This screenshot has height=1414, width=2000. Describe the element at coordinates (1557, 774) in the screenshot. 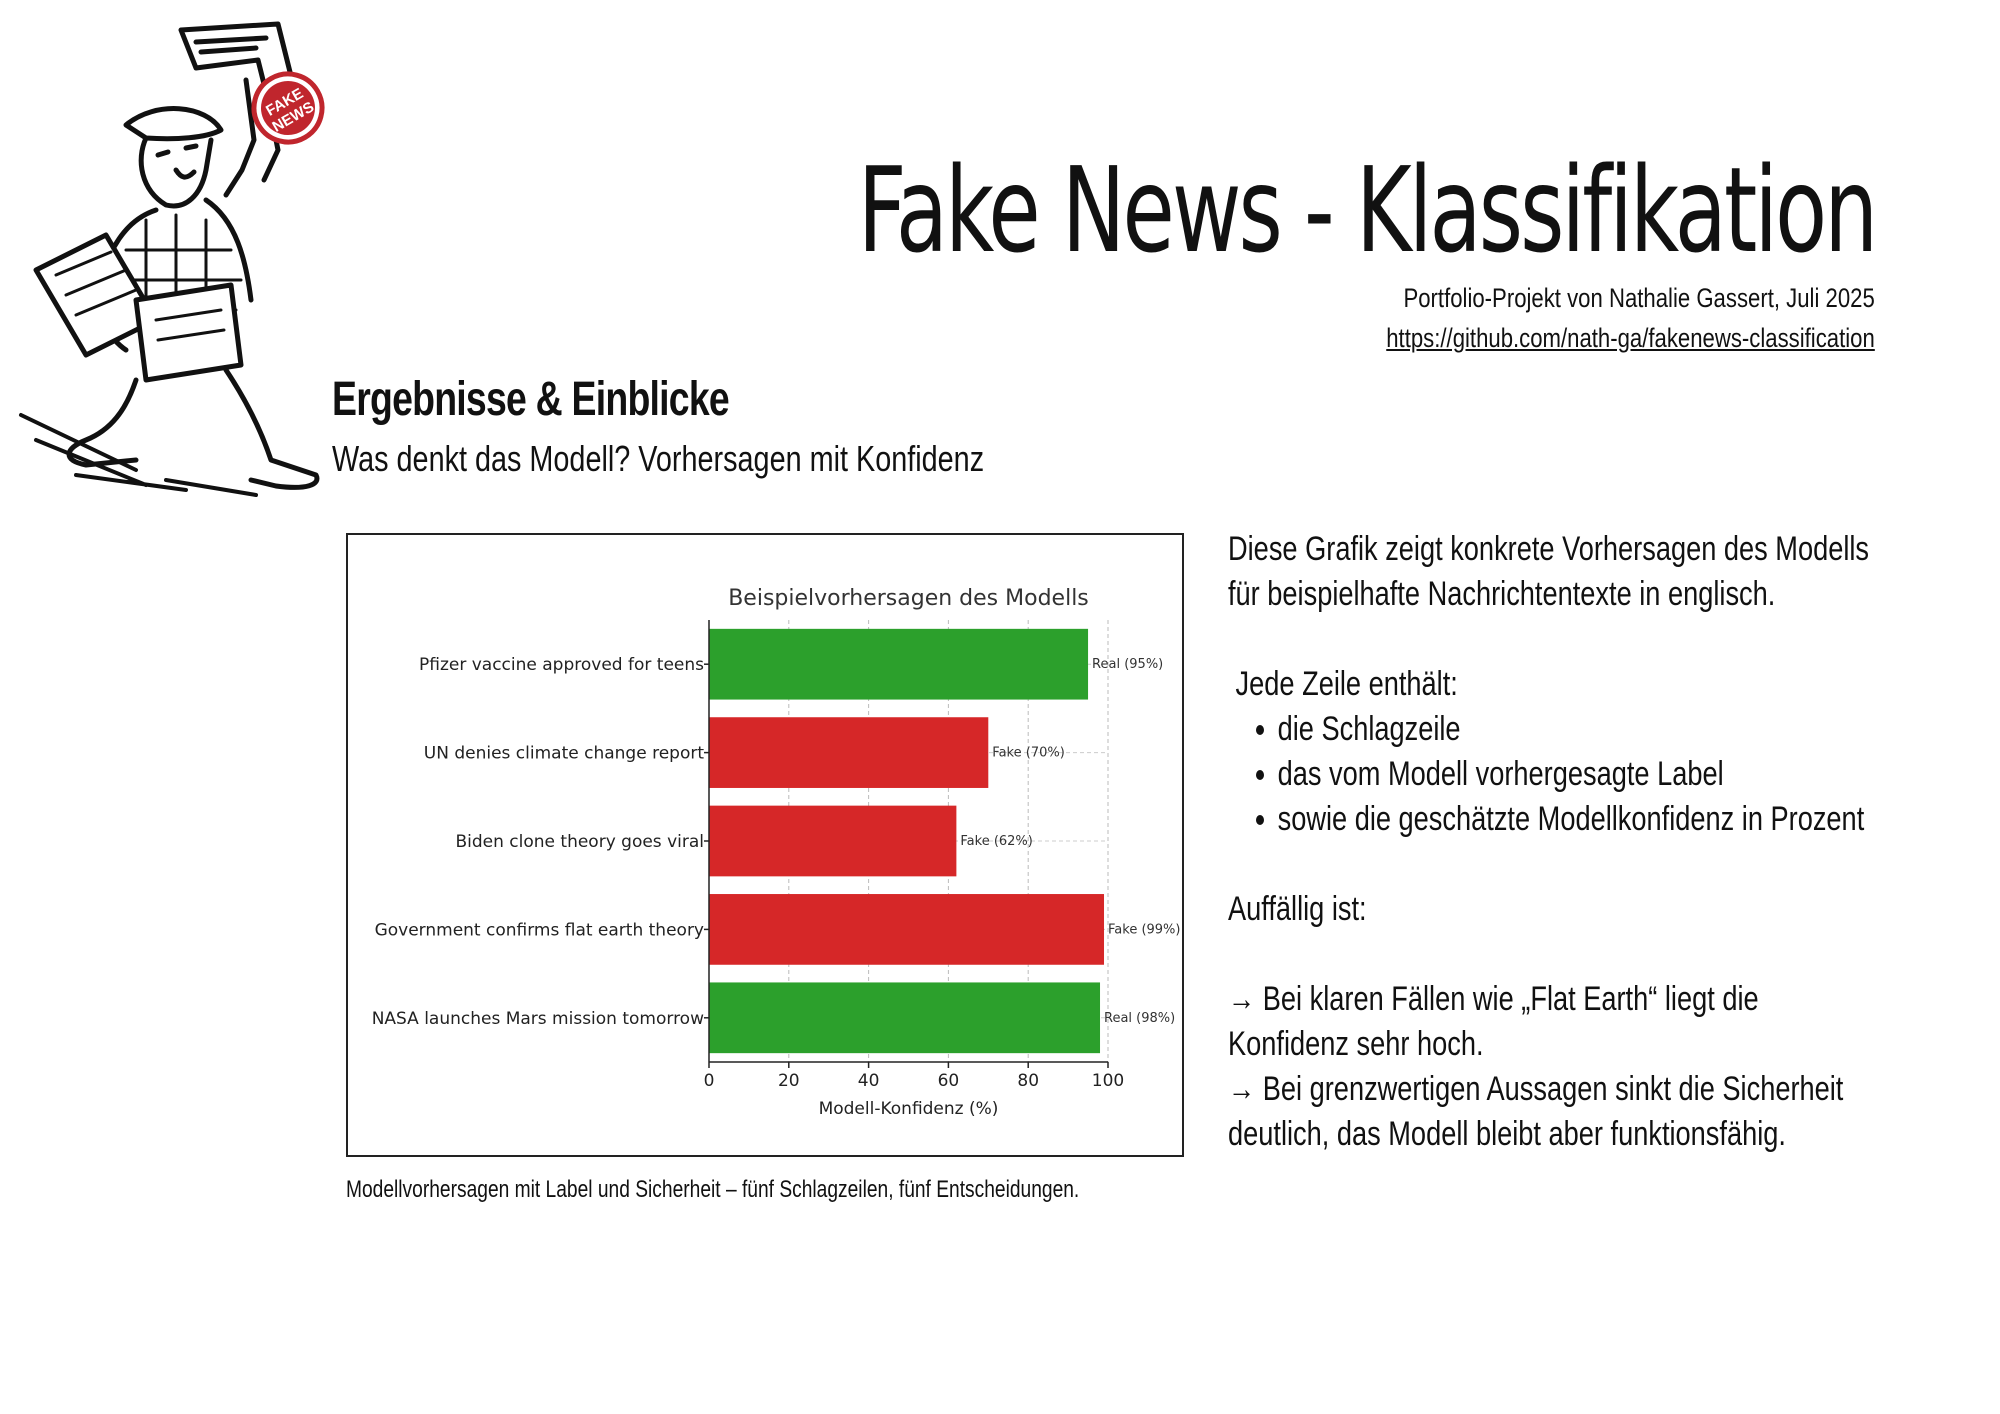

I see `list-item: das vom Modell vorhergesagte Label` at that location.